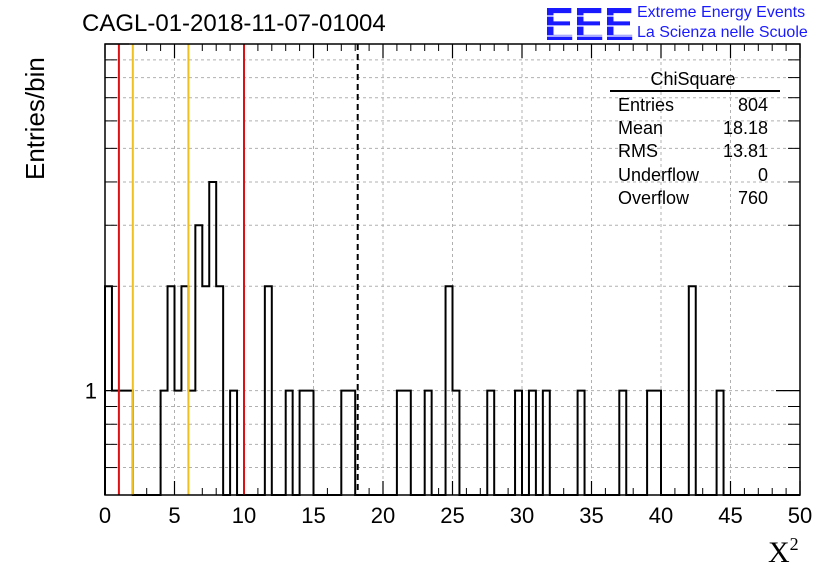 The image size is (836, 572). Describe the element at coordinates (745, 151) in the screenshot. I see `stat-value: 13.81` at that location.